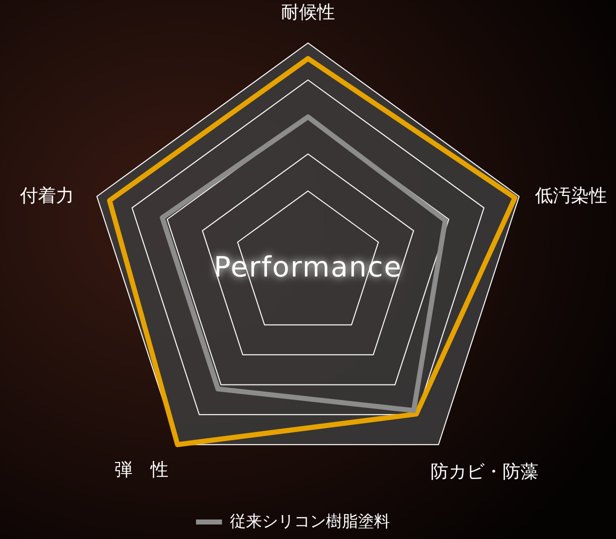  What do you see at coordinates (571, 195) in the screenshot?
I see `spoke-label: 低汚染性` at bounding box center [571, 195].